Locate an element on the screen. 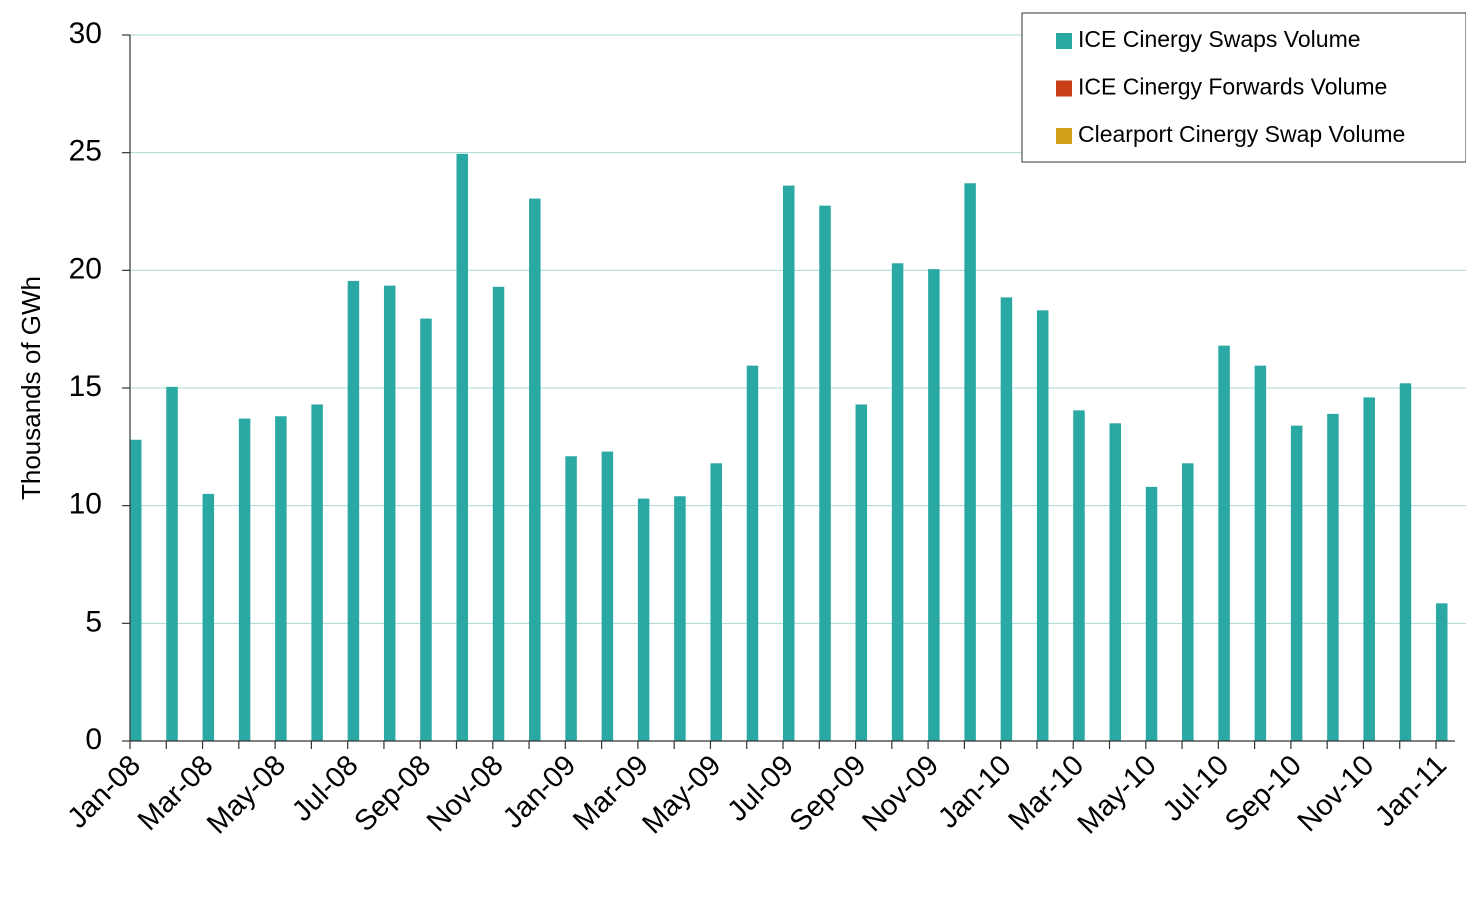 This screenshot has height=910, width=1466. x-tick-label: May-10 is located at coordinates (1117, 794).